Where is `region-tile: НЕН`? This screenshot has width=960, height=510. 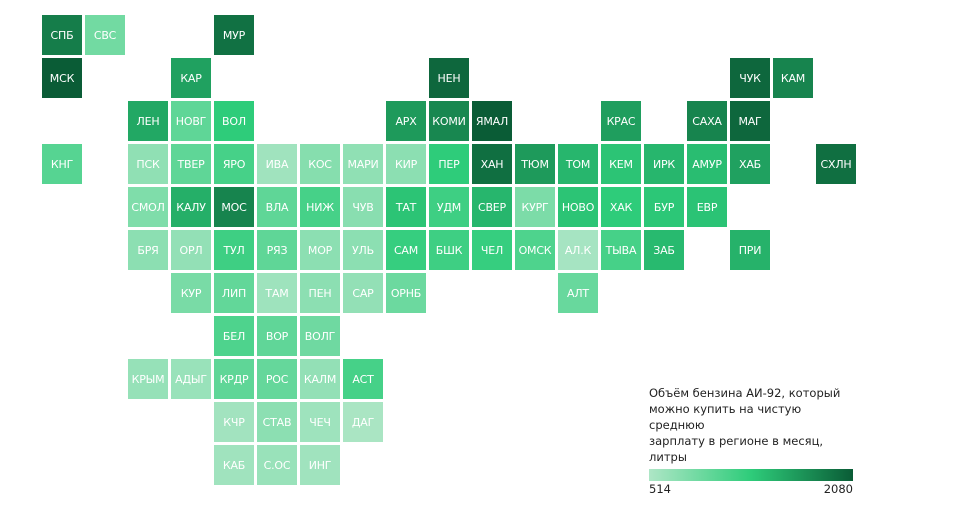 region-tile: НЕН is located at coordinates (449, 78).